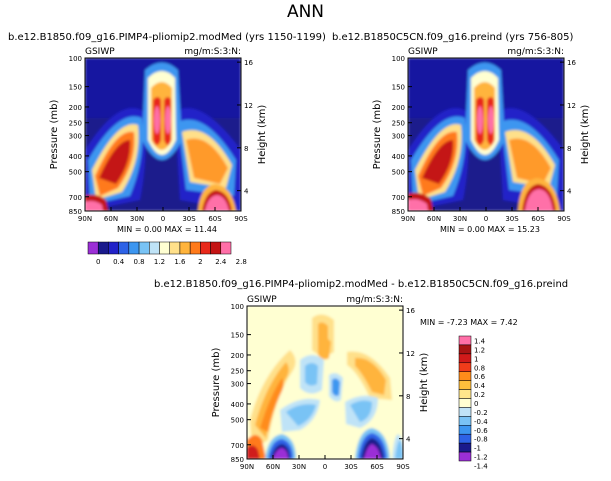 Image resolution: width=611 pixels, height=481 pixels. I want to click on colorbar-label: 2, so click(200, 262).